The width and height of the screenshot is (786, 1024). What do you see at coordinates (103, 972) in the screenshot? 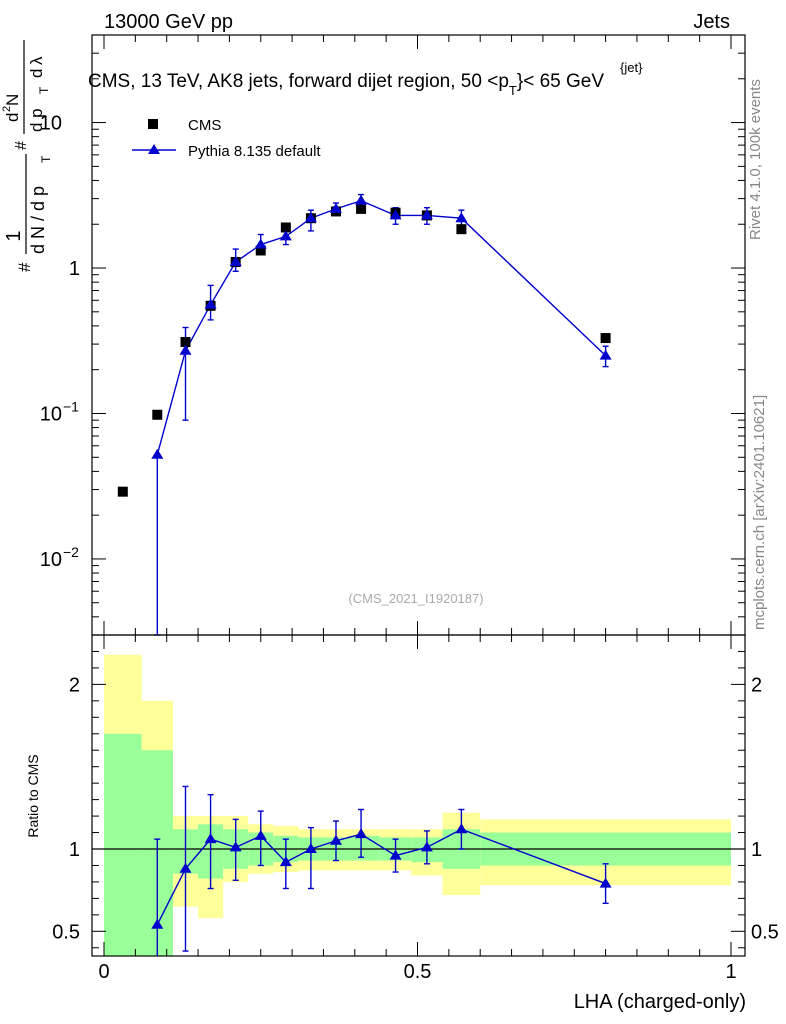
I see `xtick-label-0: 0` at bounding box center [103, 972].